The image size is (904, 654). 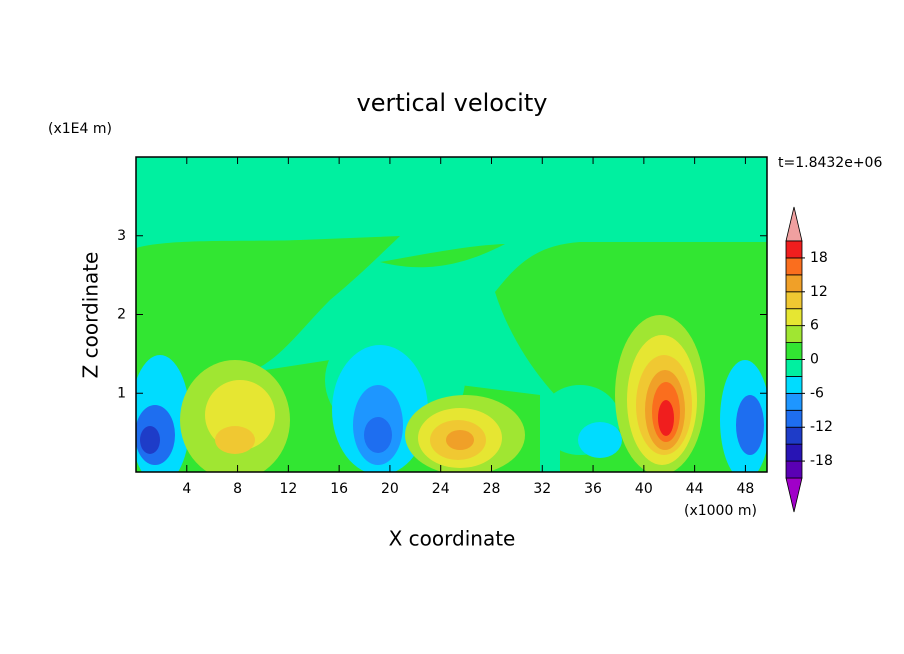 I want to click on colorbar-tick-label: -18, so click(x=821, y=461).